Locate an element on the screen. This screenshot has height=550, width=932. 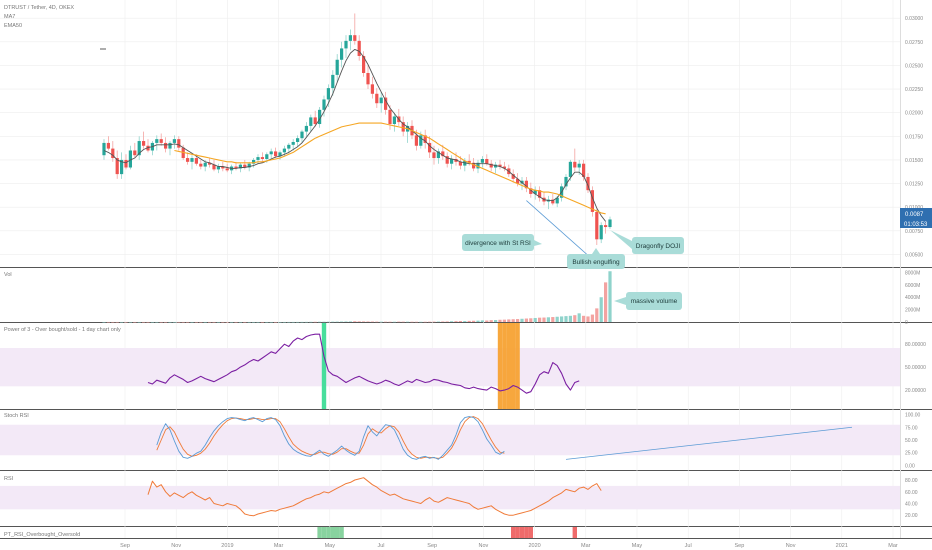
pt-rsi-pane is located at coordinates (447, 532).